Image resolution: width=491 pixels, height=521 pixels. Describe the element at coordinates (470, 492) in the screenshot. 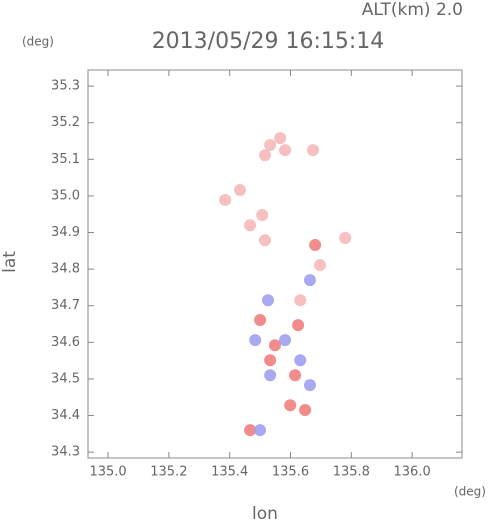

I see `x-unit: (deg)` at that location.